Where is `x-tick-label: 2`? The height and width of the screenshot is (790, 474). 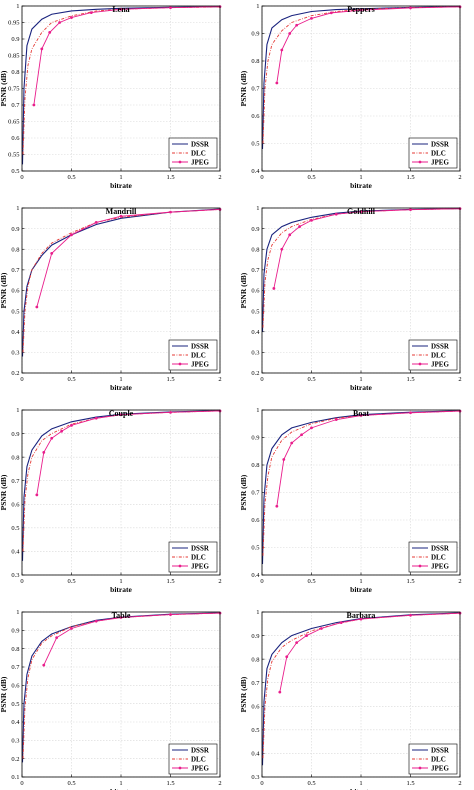 x-tick-label: 2 is located at coordinates (459, 581).